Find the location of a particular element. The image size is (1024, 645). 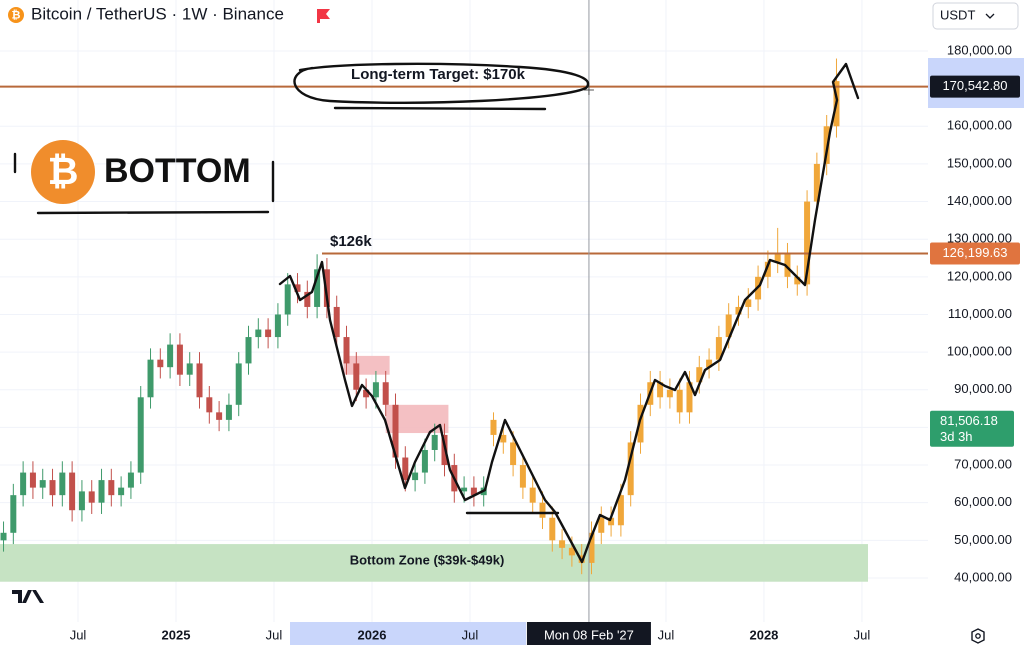

annotation: $126k is located at coordinates (351, 241).